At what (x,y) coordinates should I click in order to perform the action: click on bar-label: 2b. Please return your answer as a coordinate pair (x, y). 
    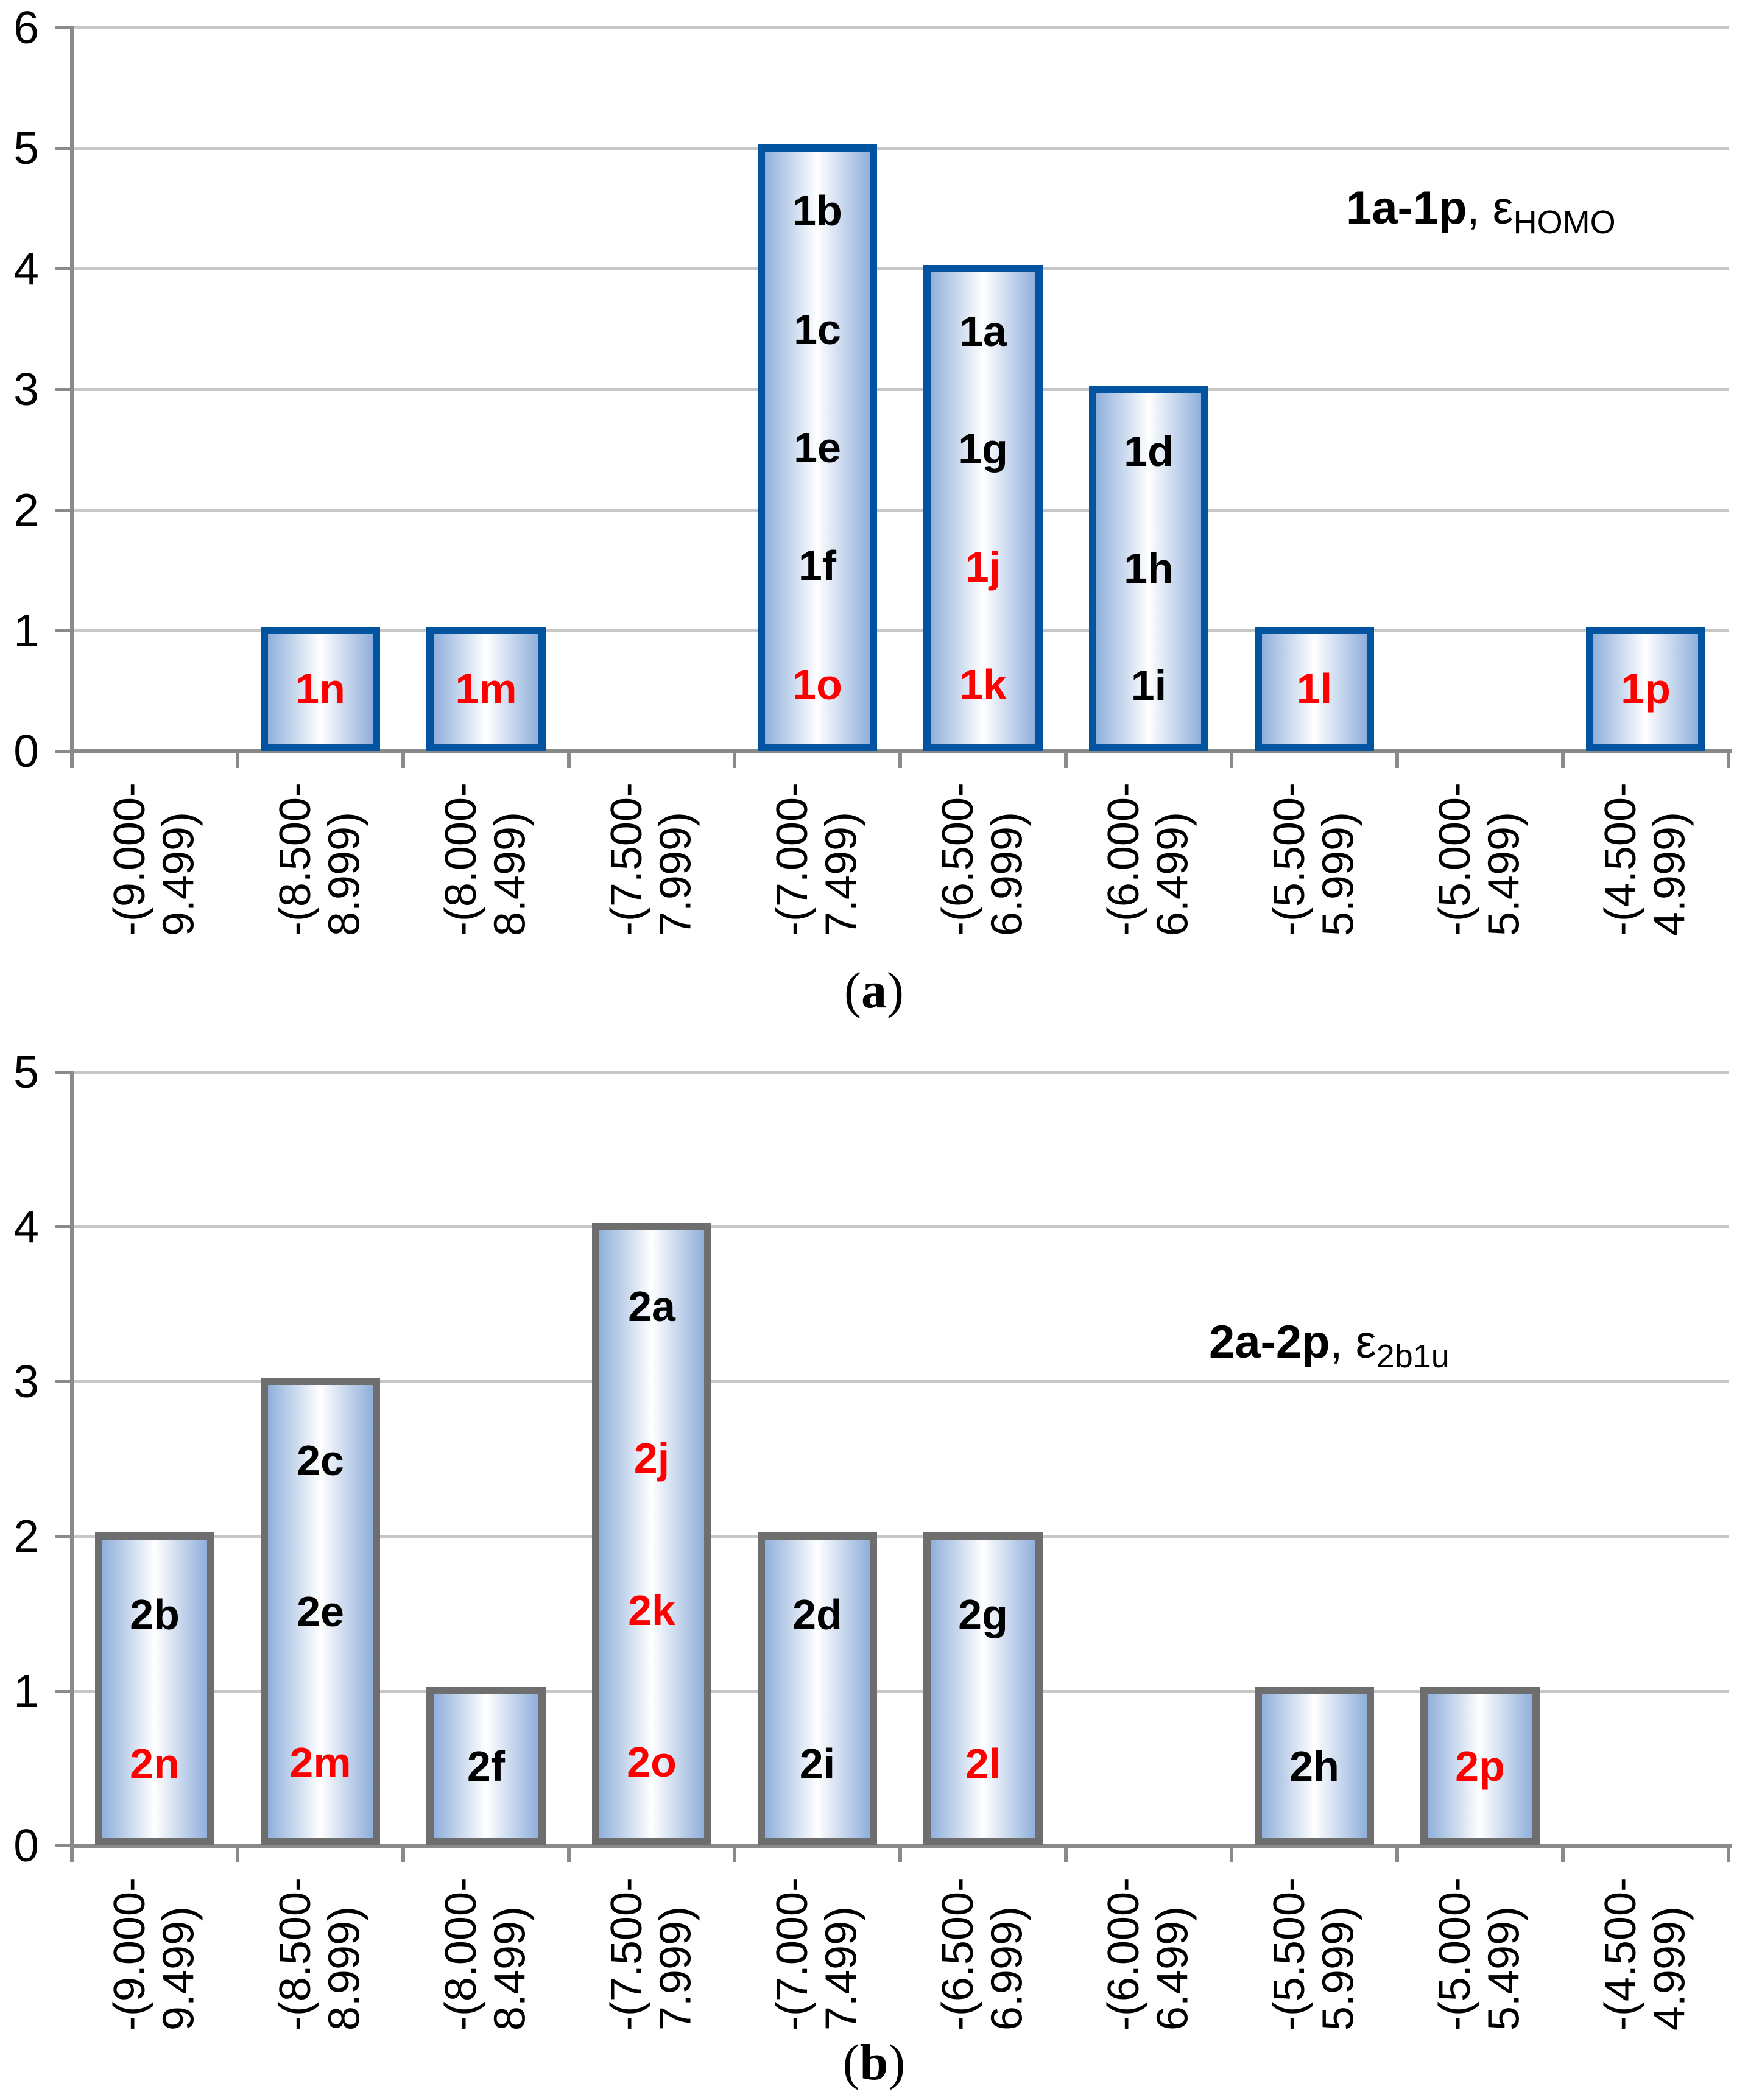
    Looking at the image, I should click on (155, 1614).